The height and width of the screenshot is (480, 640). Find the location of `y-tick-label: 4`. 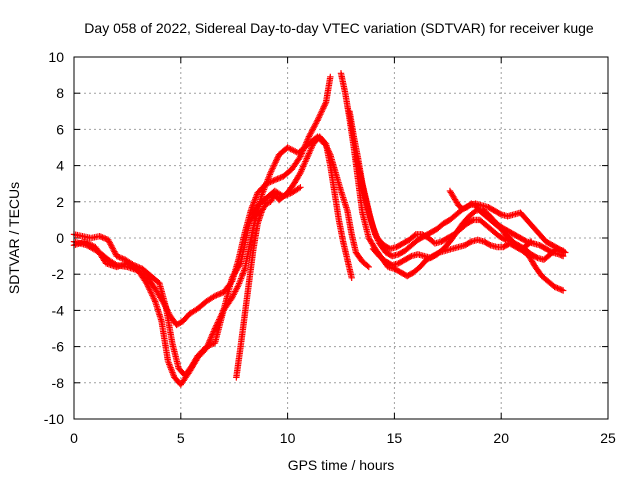

y-tick-label: 4 is located at coordinates (60, 166).